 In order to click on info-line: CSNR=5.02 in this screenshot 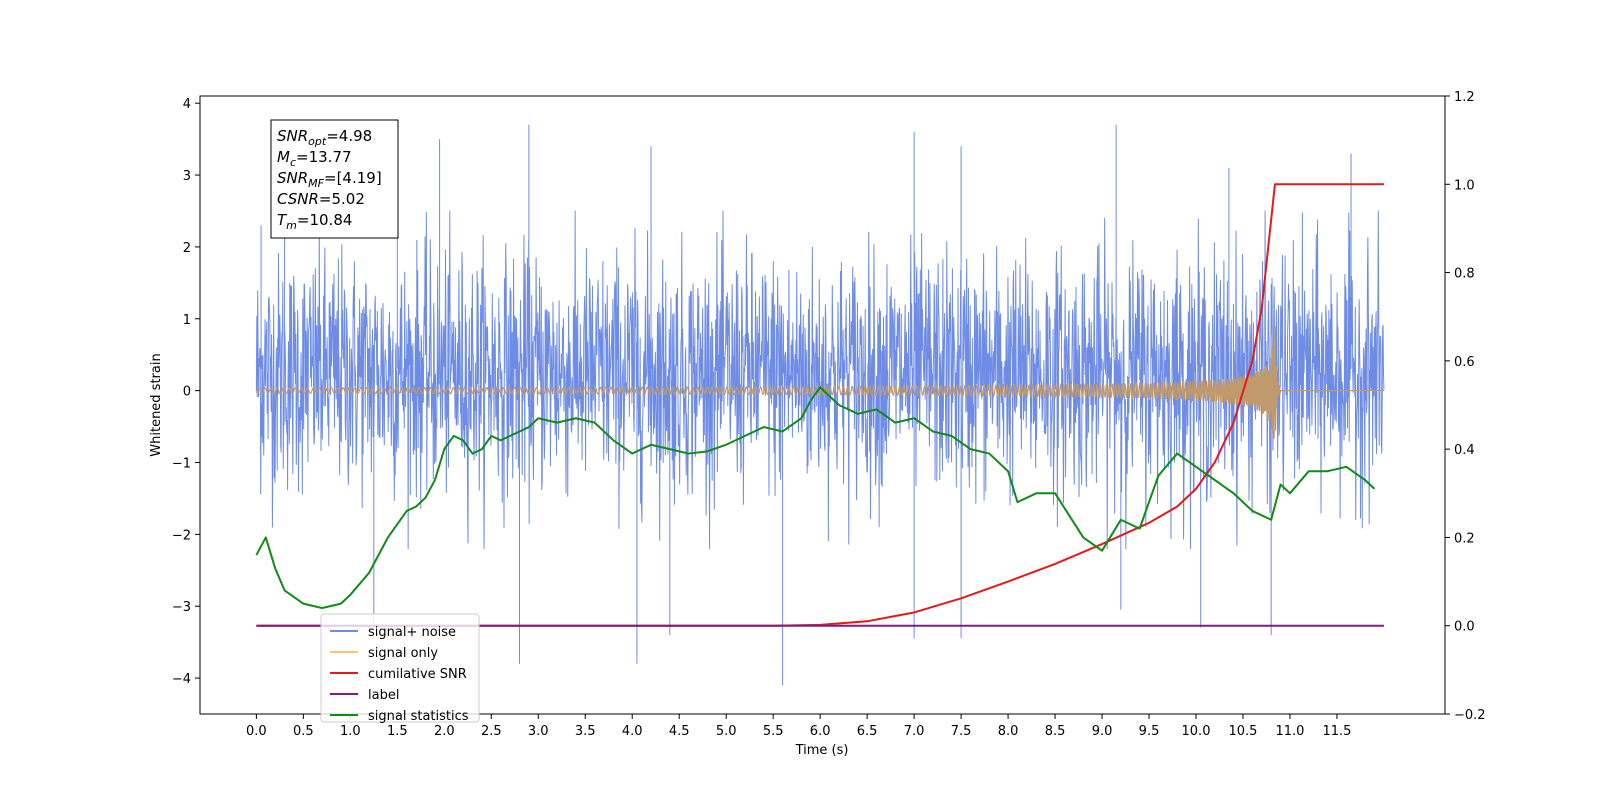, I will do `click(321, 199)`.